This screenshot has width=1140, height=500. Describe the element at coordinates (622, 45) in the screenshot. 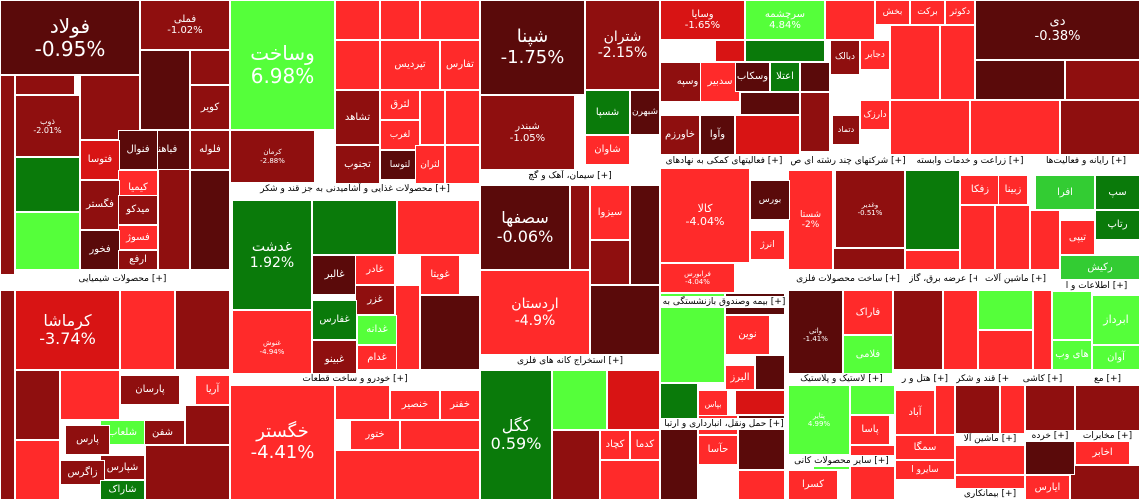

I see `stock-tile: شتران -2.15%` at that location.